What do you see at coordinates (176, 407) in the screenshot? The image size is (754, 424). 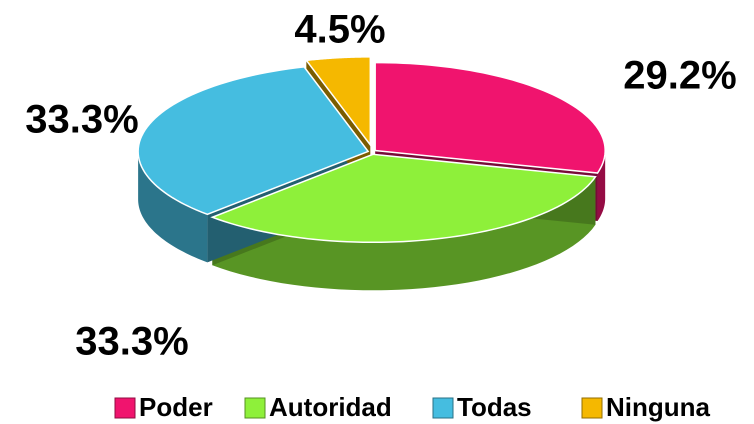 I see `legend-label: Poder` at bounding box center [176, 407].